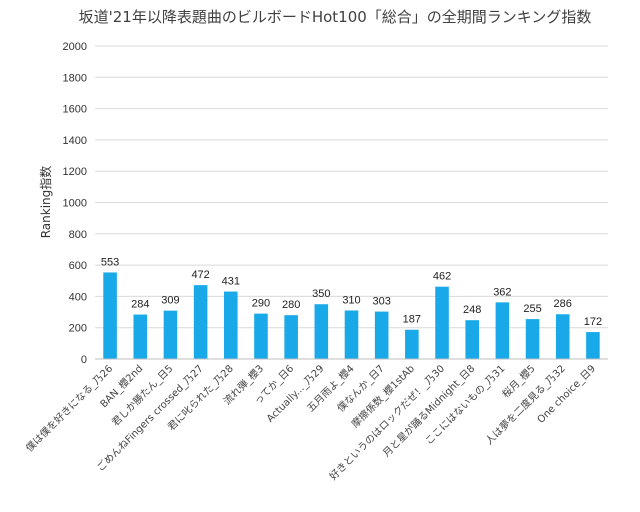 The width and height of the screenshot is (640, 512). Describe the element at coordinates (78, 266) in the screenshot. I see `y-tick-label: 600` at that location.